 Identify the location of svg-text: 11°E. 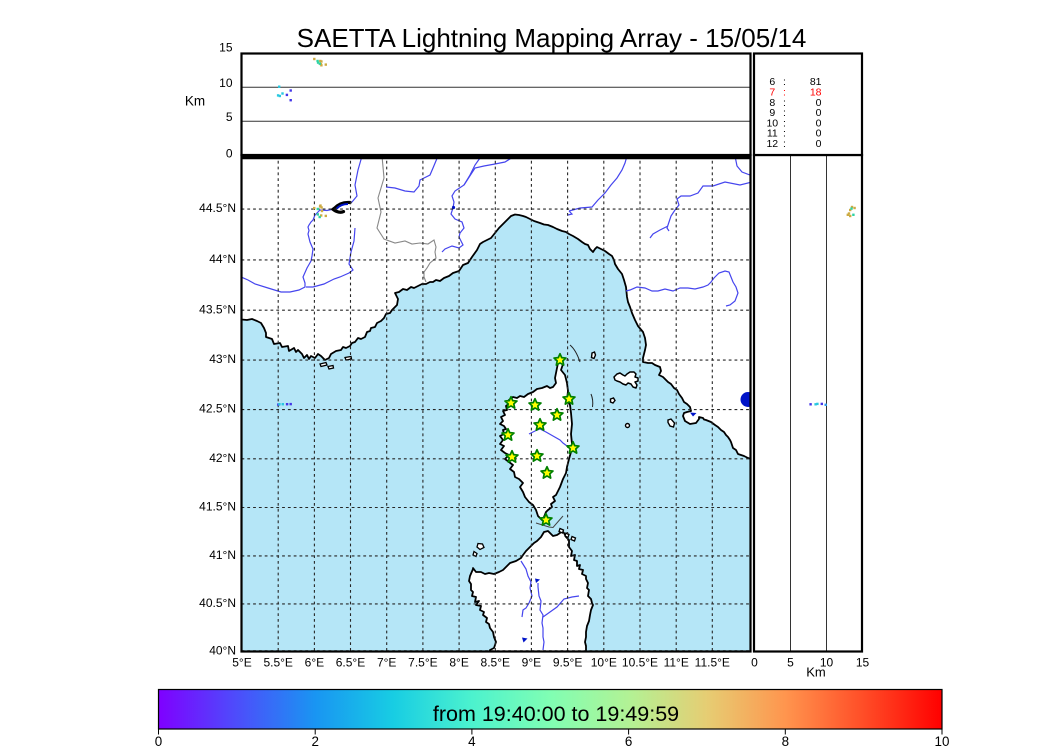
(676, 663).